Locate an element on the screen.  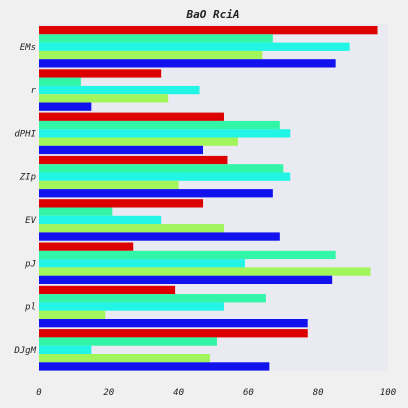
x-tick-label-100: 100 is located at coordinates (388, 393).